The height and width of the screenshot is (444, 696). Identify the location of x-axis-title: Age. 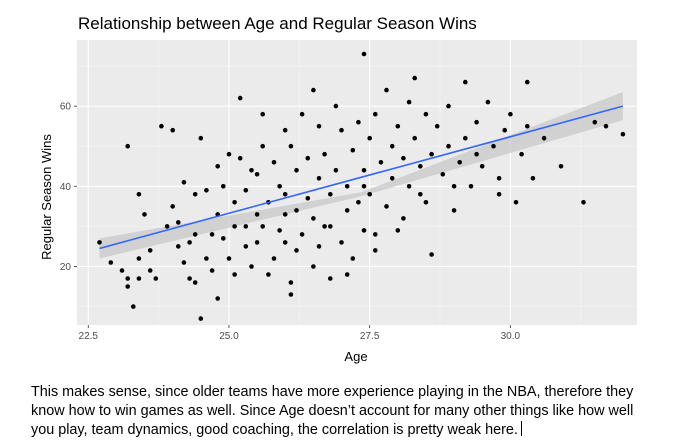
(355, 356).